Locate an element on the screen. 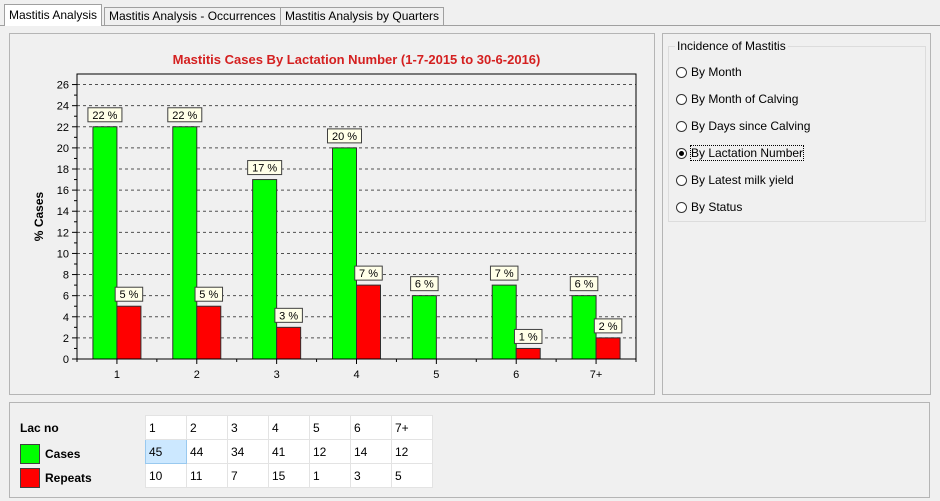  y-tick-label: 6 is located at coordinates (66, 297).